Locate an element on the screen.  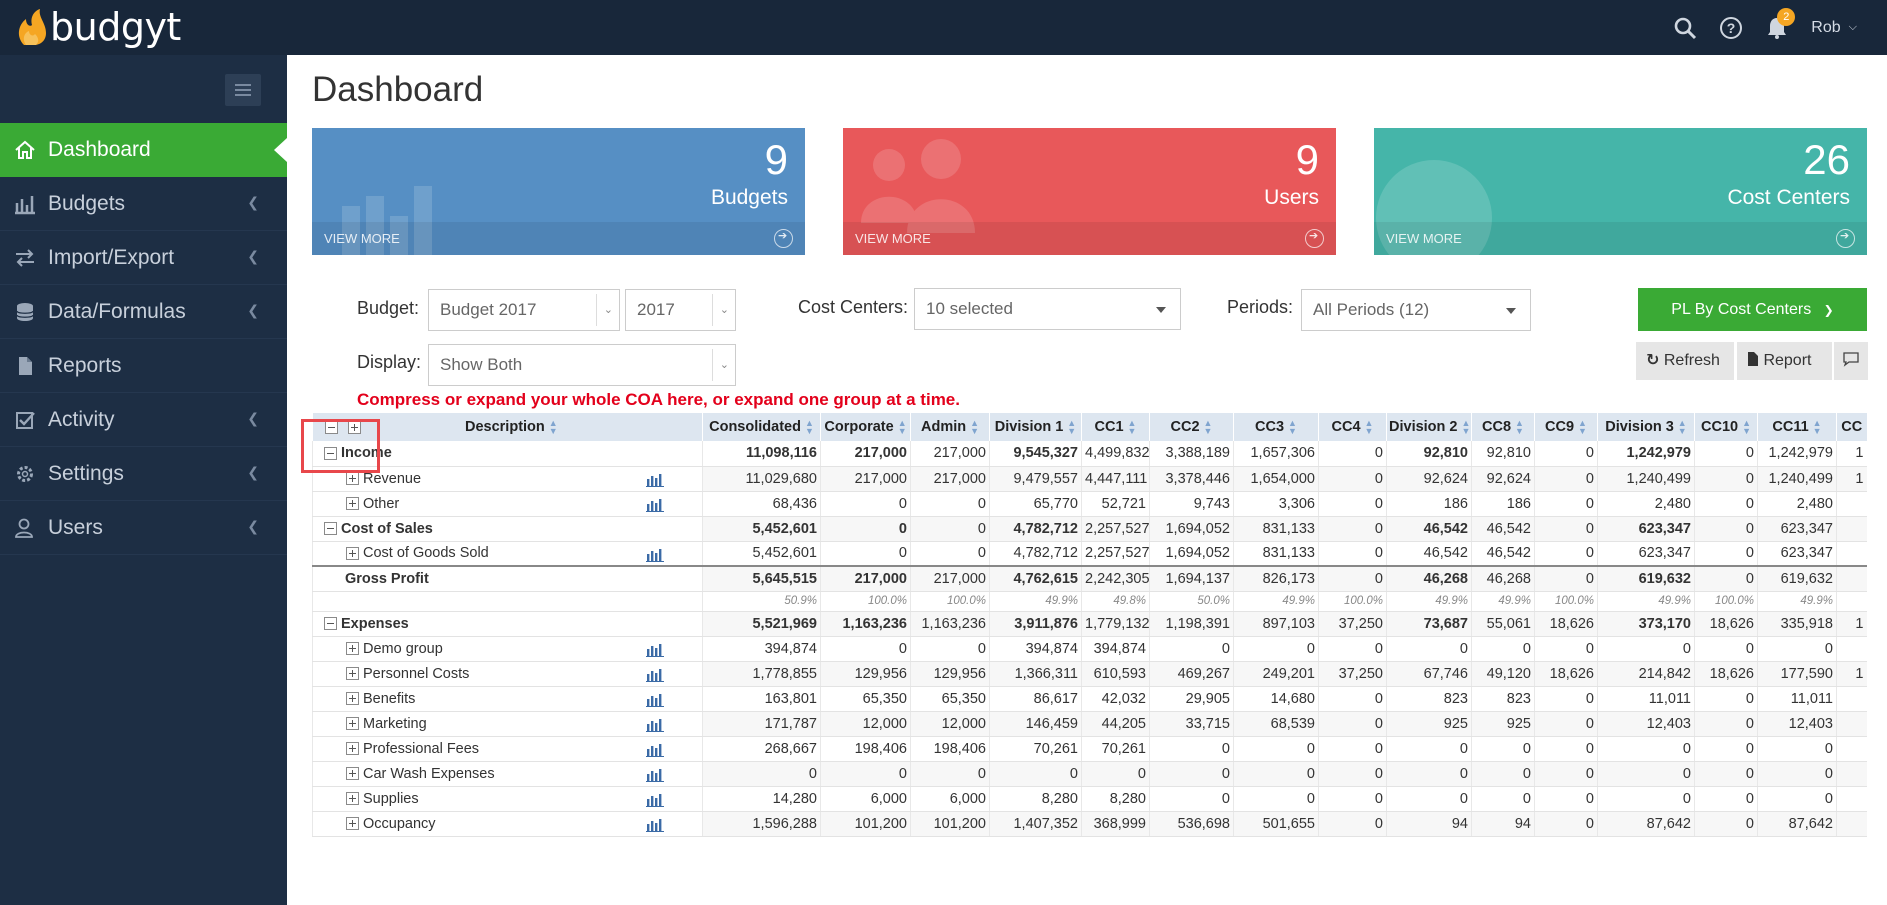
sidebar-item-data-formulas: Data/Formulas ❮ is located at coordinates (143, 312).